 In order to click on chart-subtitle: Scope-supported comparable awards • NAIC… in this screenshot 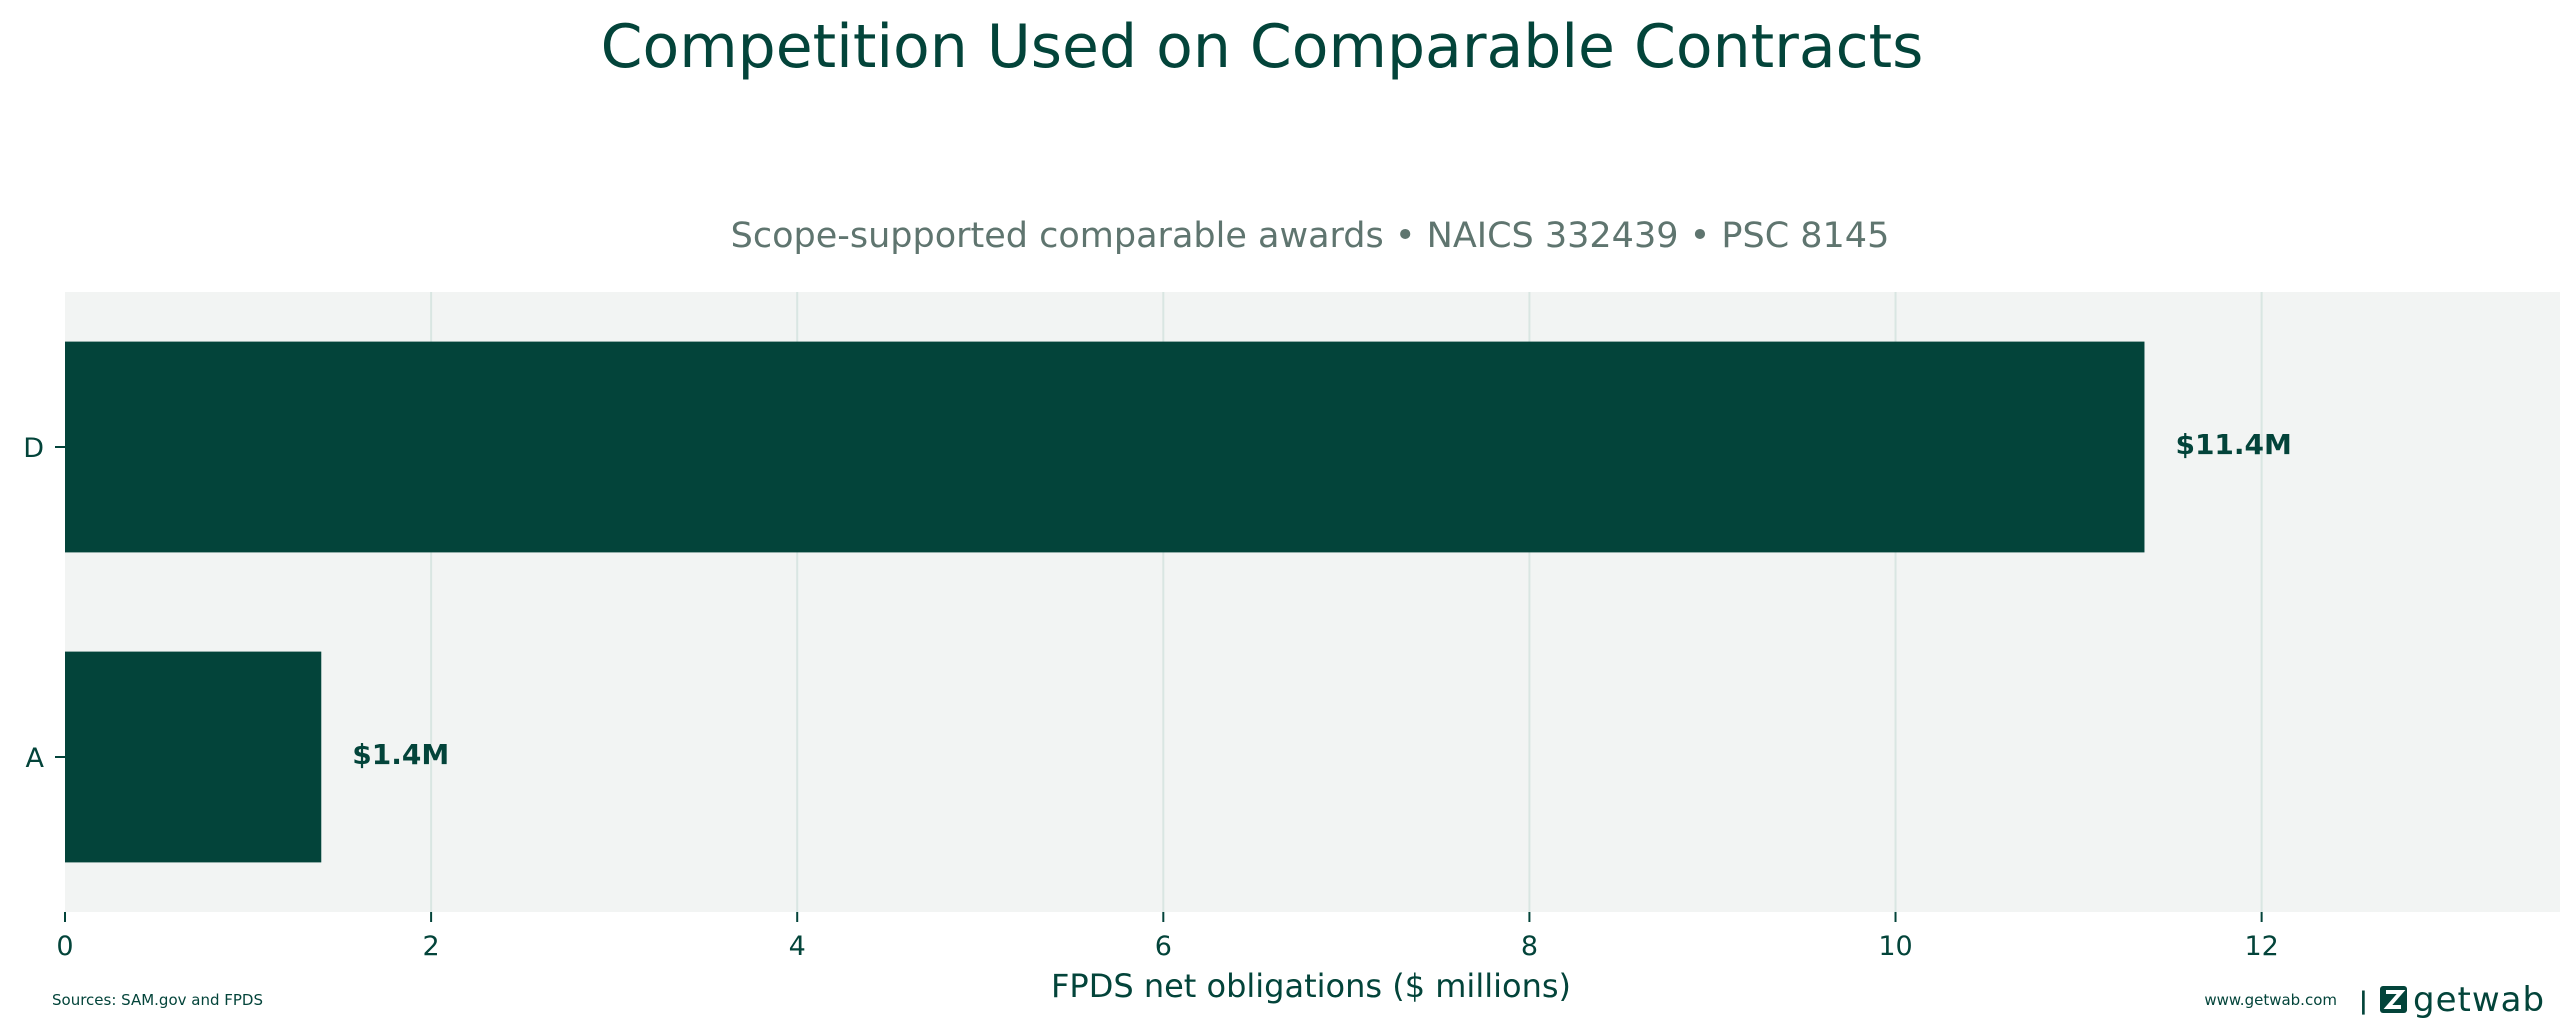, I will do `click(1310, 236)`.